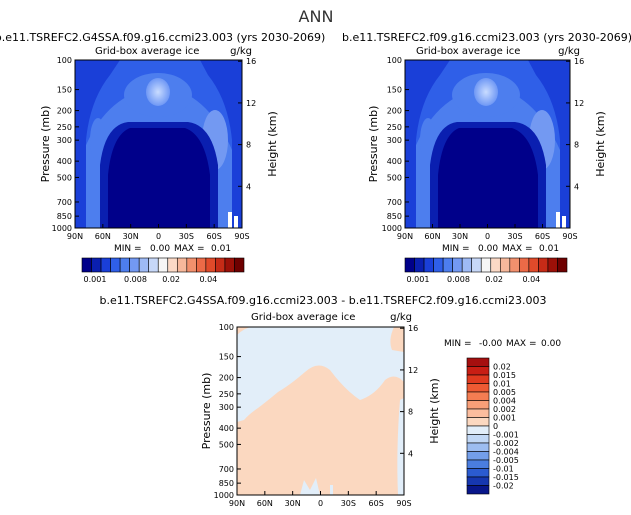  I want to click on x-tick-label: 0, so click(487, 236).